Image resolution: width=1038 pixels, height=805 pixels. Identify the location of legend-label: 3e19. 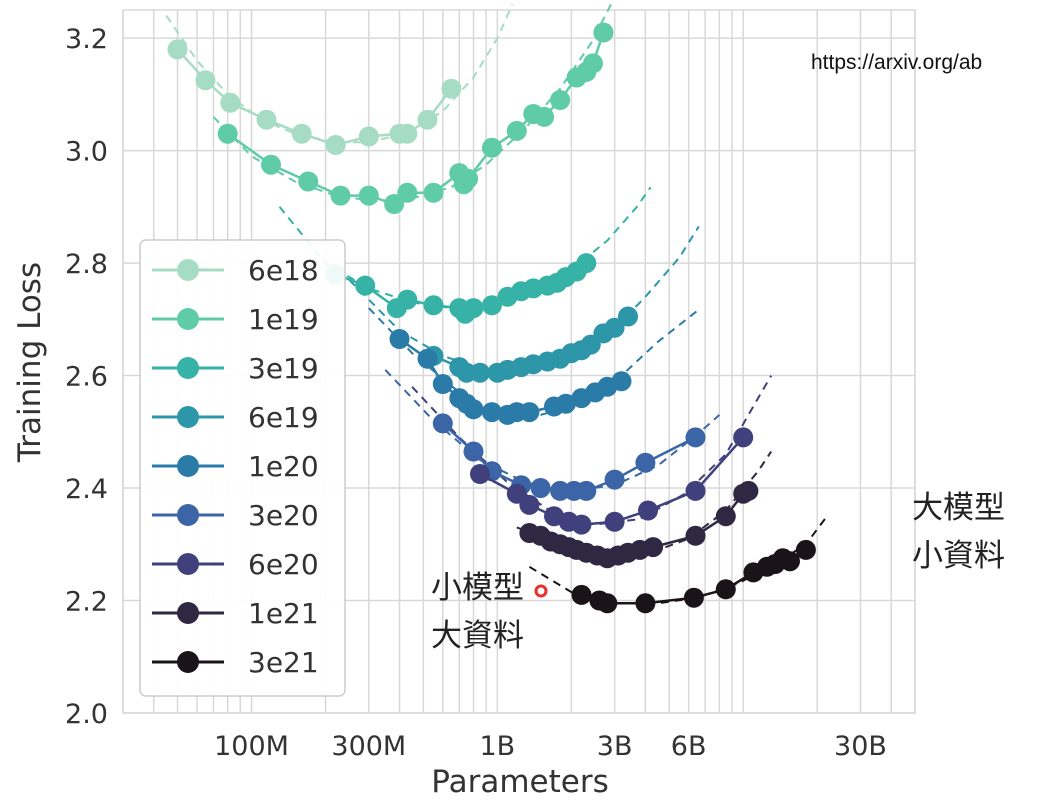
(283, 368).